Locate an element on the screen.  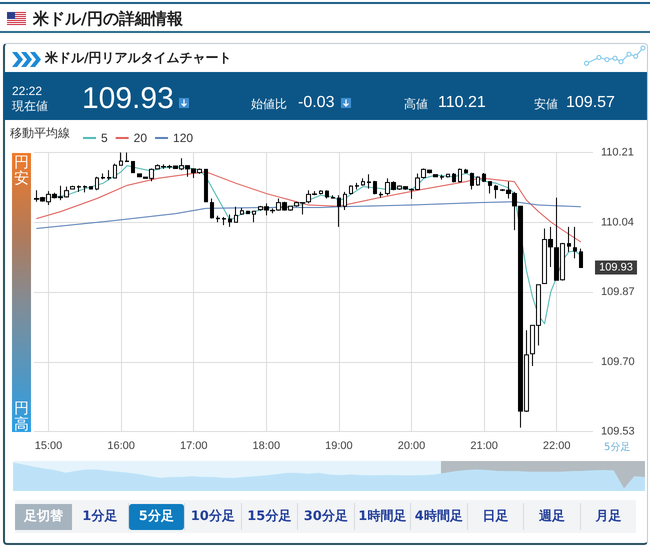
text: 米ドル/円の詳細情報 is located at coordinates (108, 19).